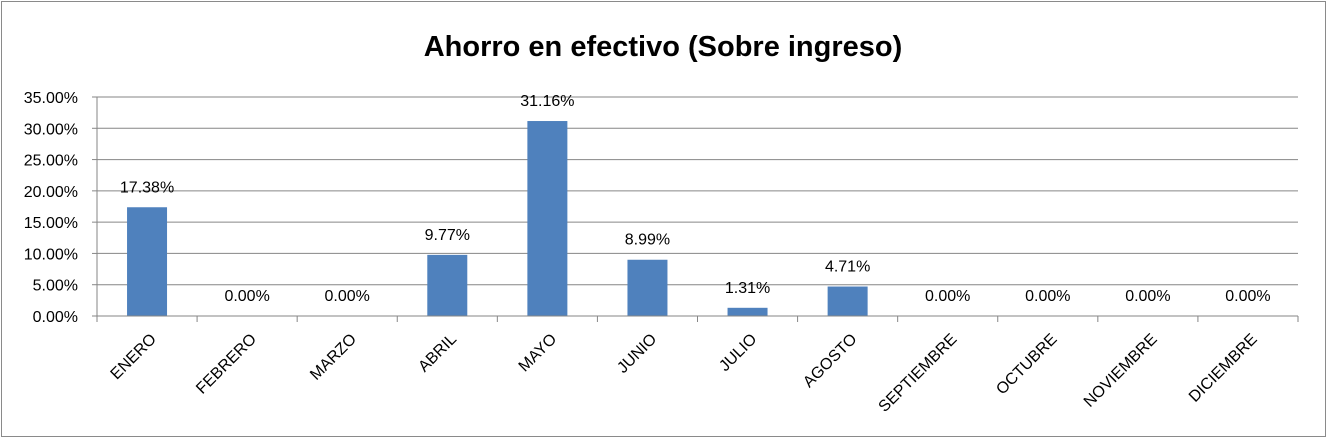 This screenshot has width=1327, height=438. What do you see at coordinates (333, 357) in the screenshot?
I see `x-tick-label: MARZO` at bounding box center [333, 357].